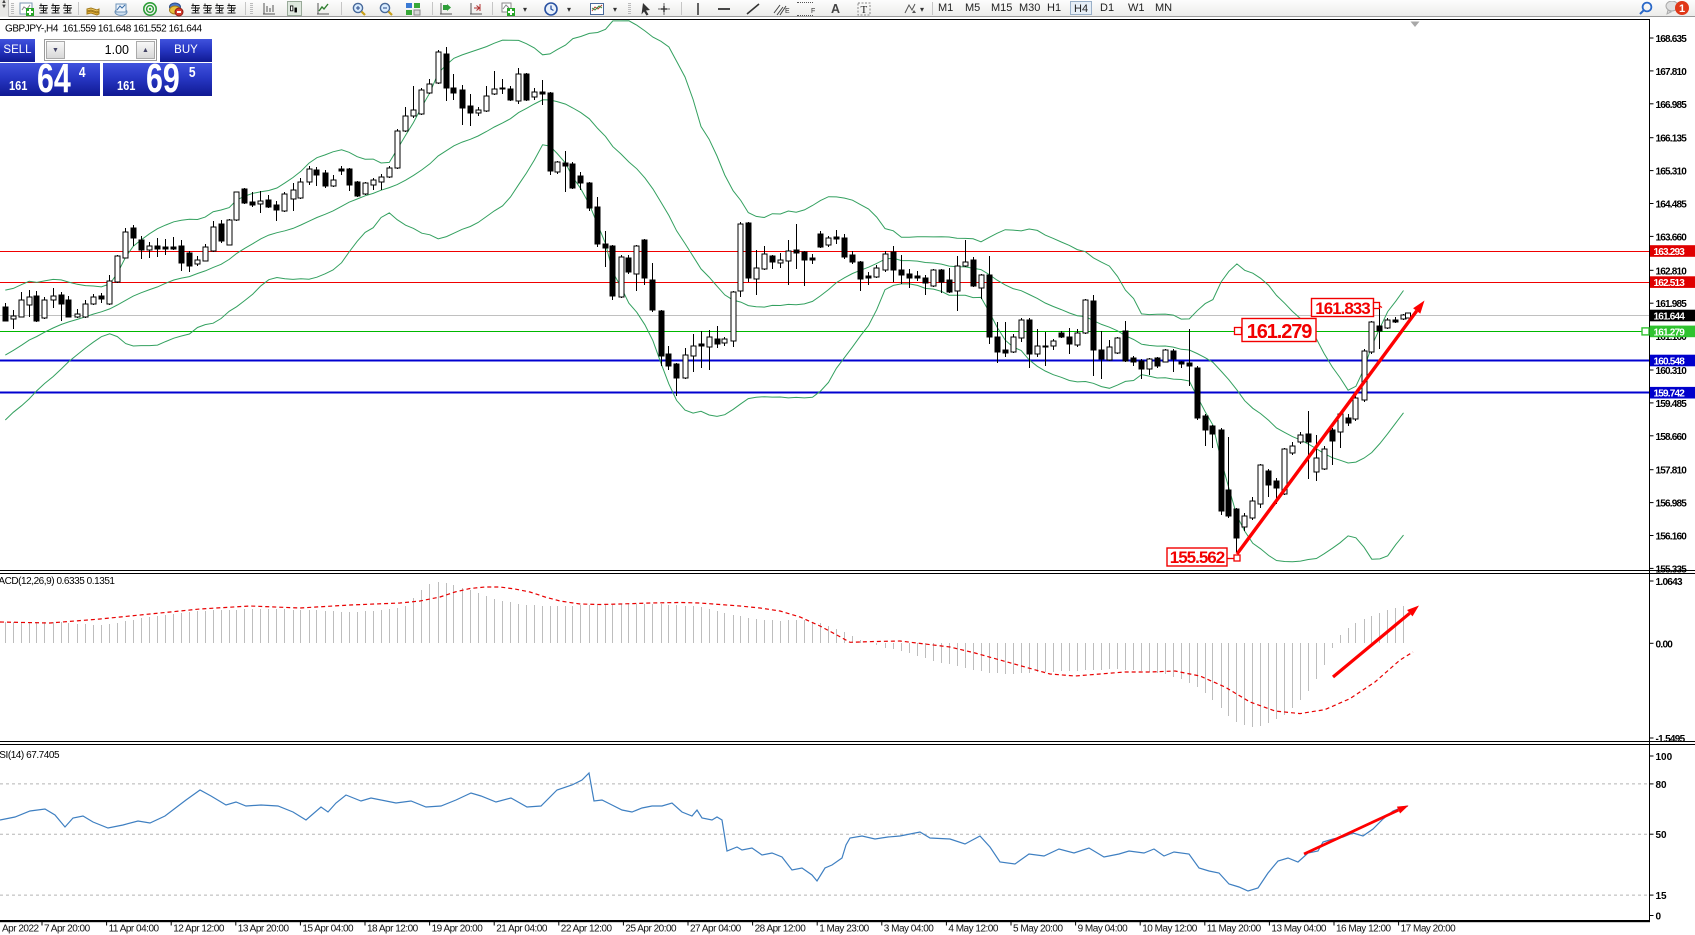 The height and width of the screenshot is (935, 1695). What do you see at coordinates (909, 929) in the screenshot?
I see `svg-text: 3 May 04:00` at bounding box center [909, 929].